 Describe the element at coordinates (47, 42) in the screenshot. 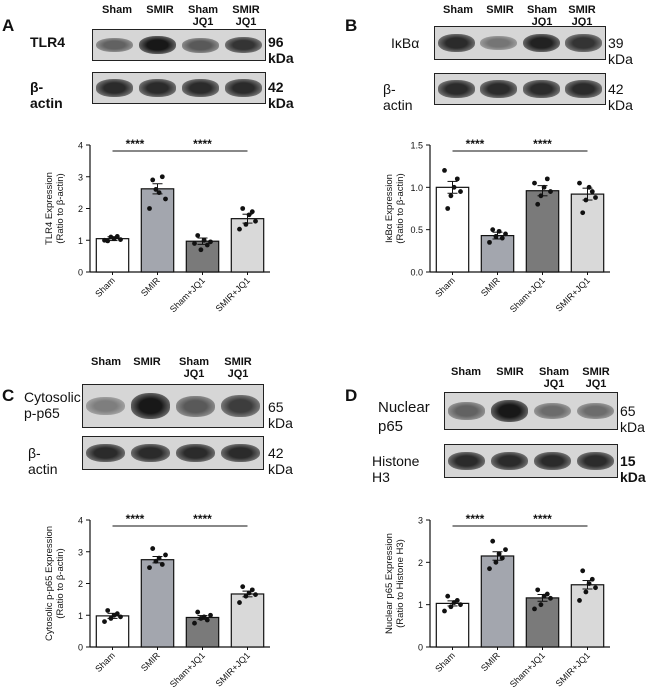

I see `blot-label: TLR4` at that location.